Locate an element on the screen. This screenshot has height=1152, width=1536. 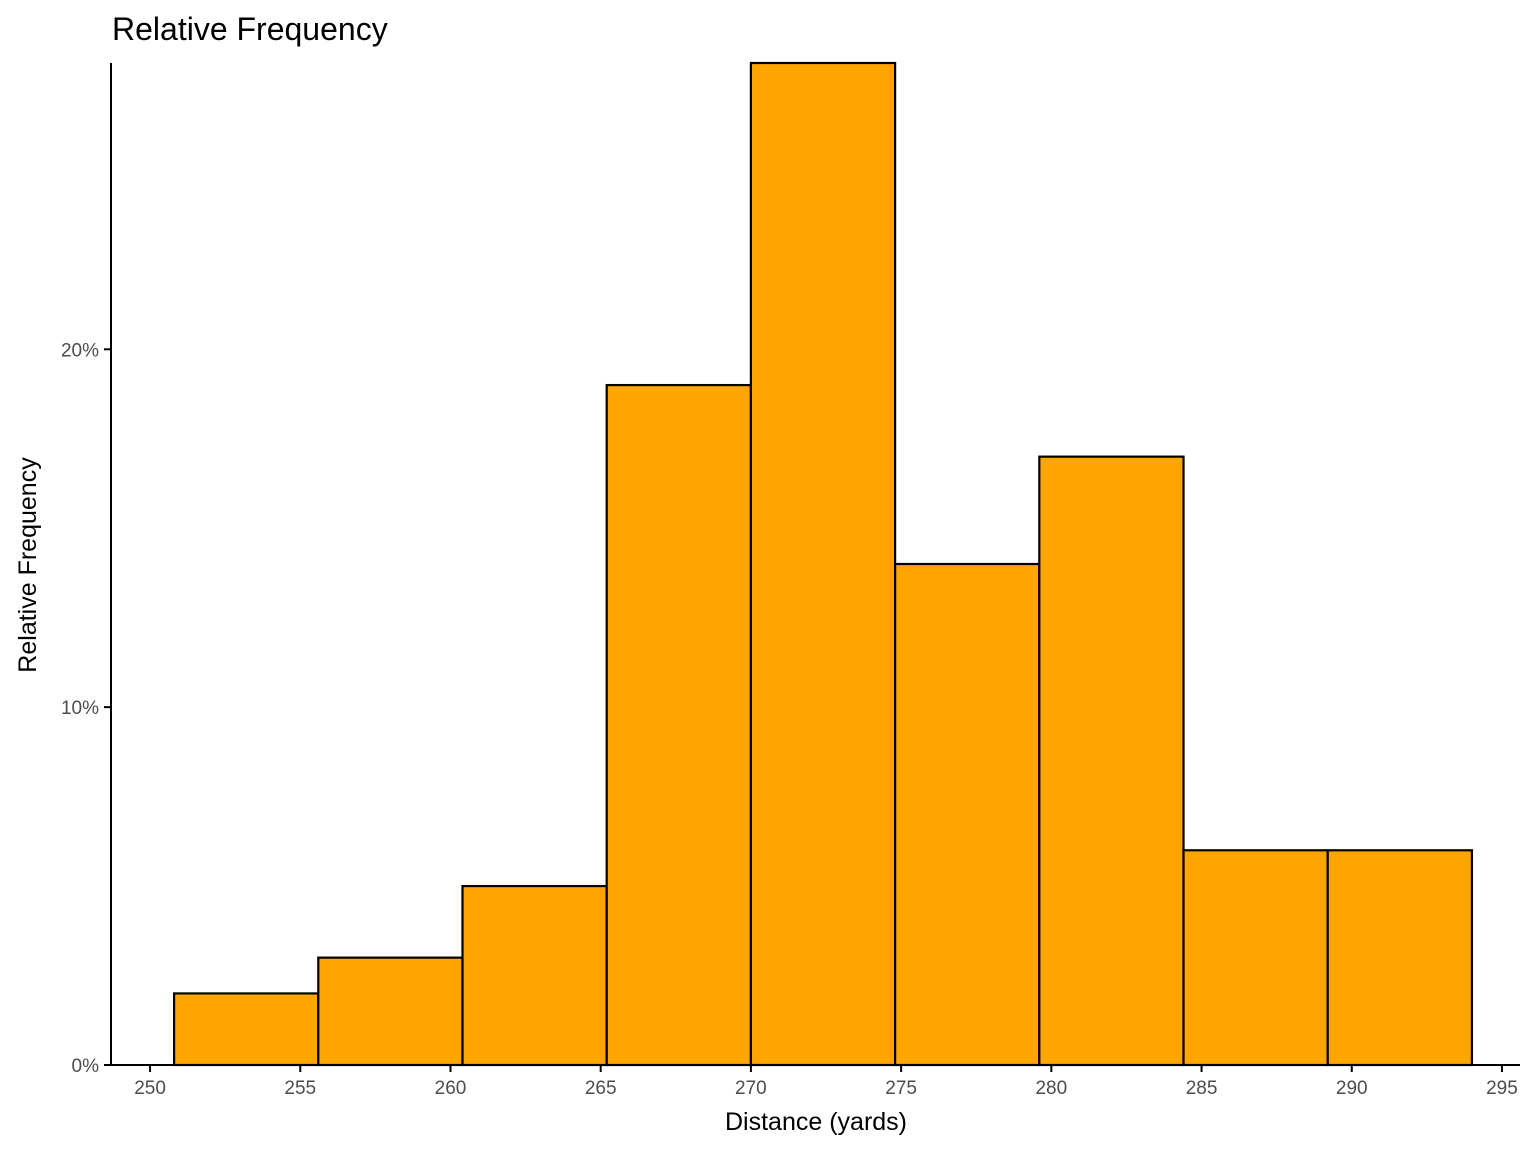
y-tick-label: 20% is located at coordinates (80, 350).